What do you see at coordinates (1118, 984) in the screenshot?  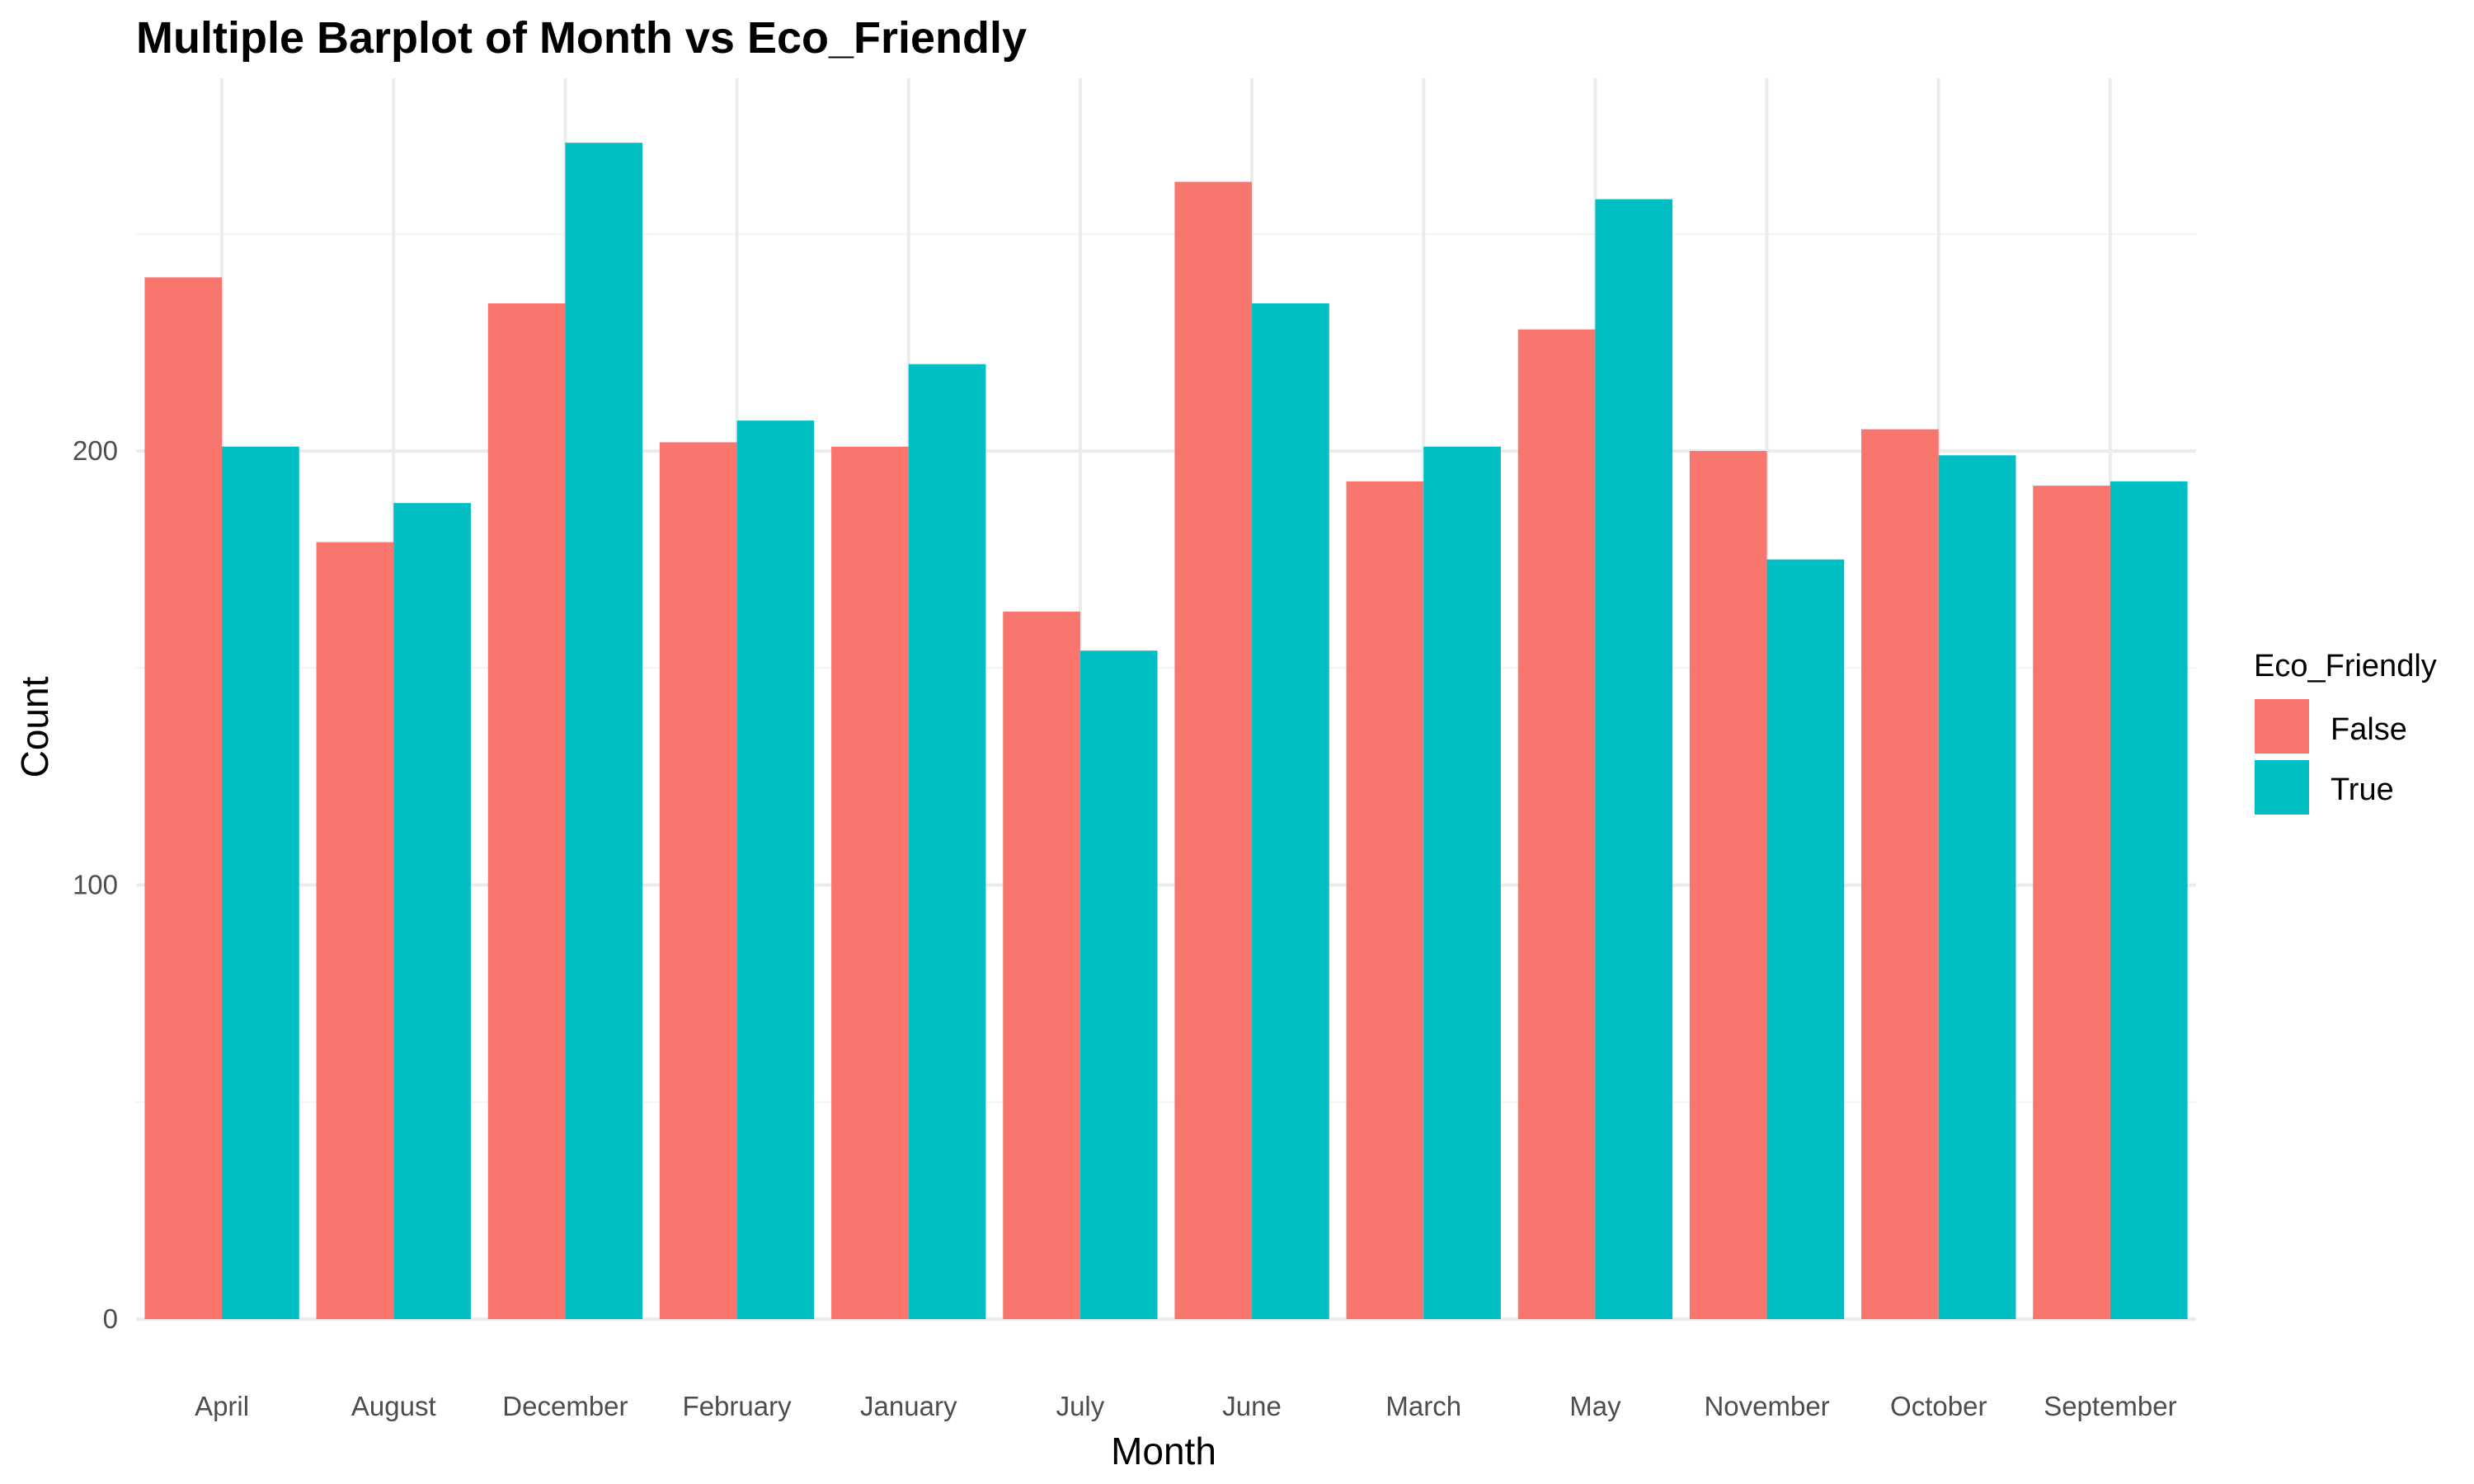 I see `bar-july-true` at bounding box center [1118, 984].